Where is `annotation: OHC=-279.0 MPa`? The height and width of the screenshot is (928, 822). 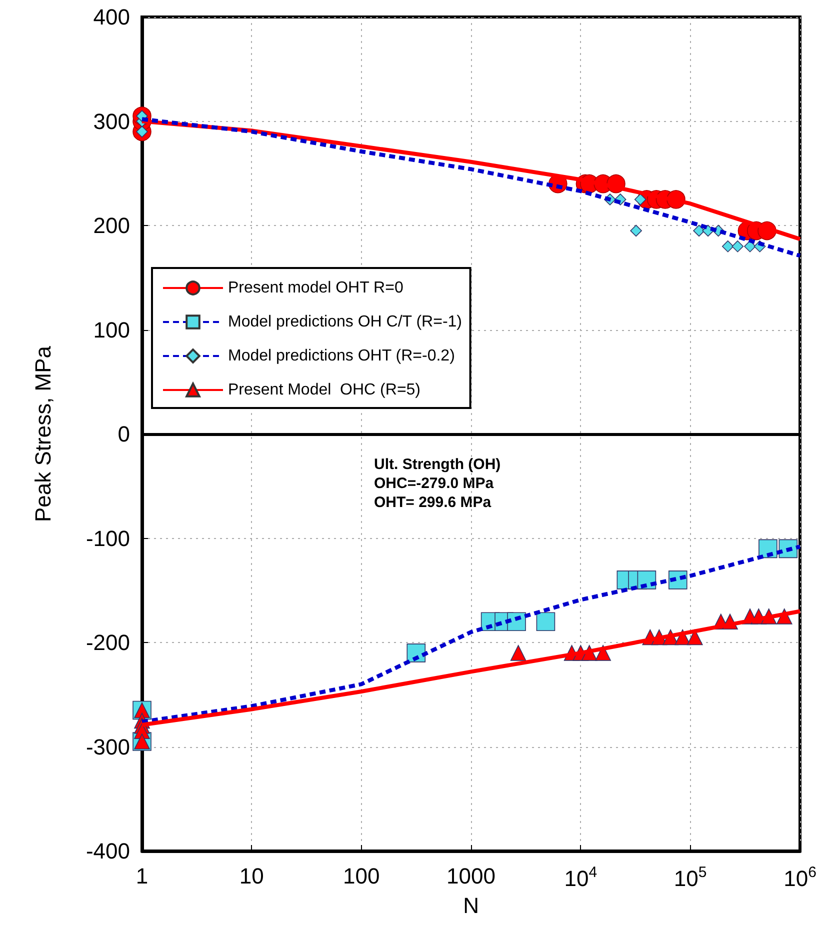
annotation: OHC=-279.0 MPa is located at coordinates (434, 483).